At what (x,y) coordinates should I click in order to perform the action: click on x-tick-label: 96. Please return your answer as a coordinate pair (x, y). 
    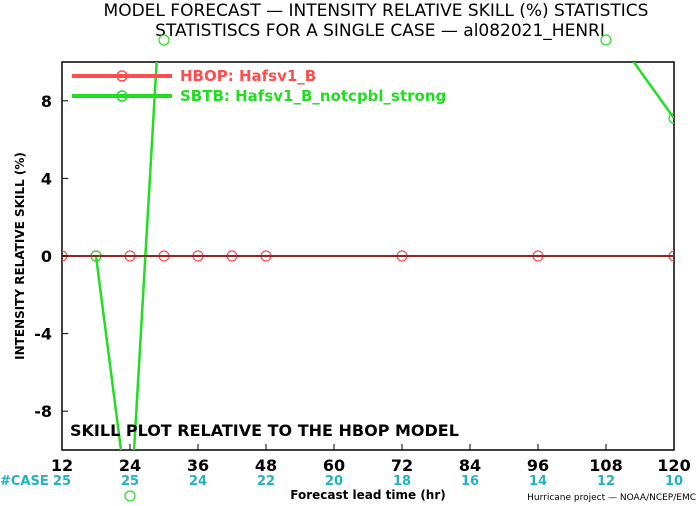
    Looking at the image, I should click on (538, 465).